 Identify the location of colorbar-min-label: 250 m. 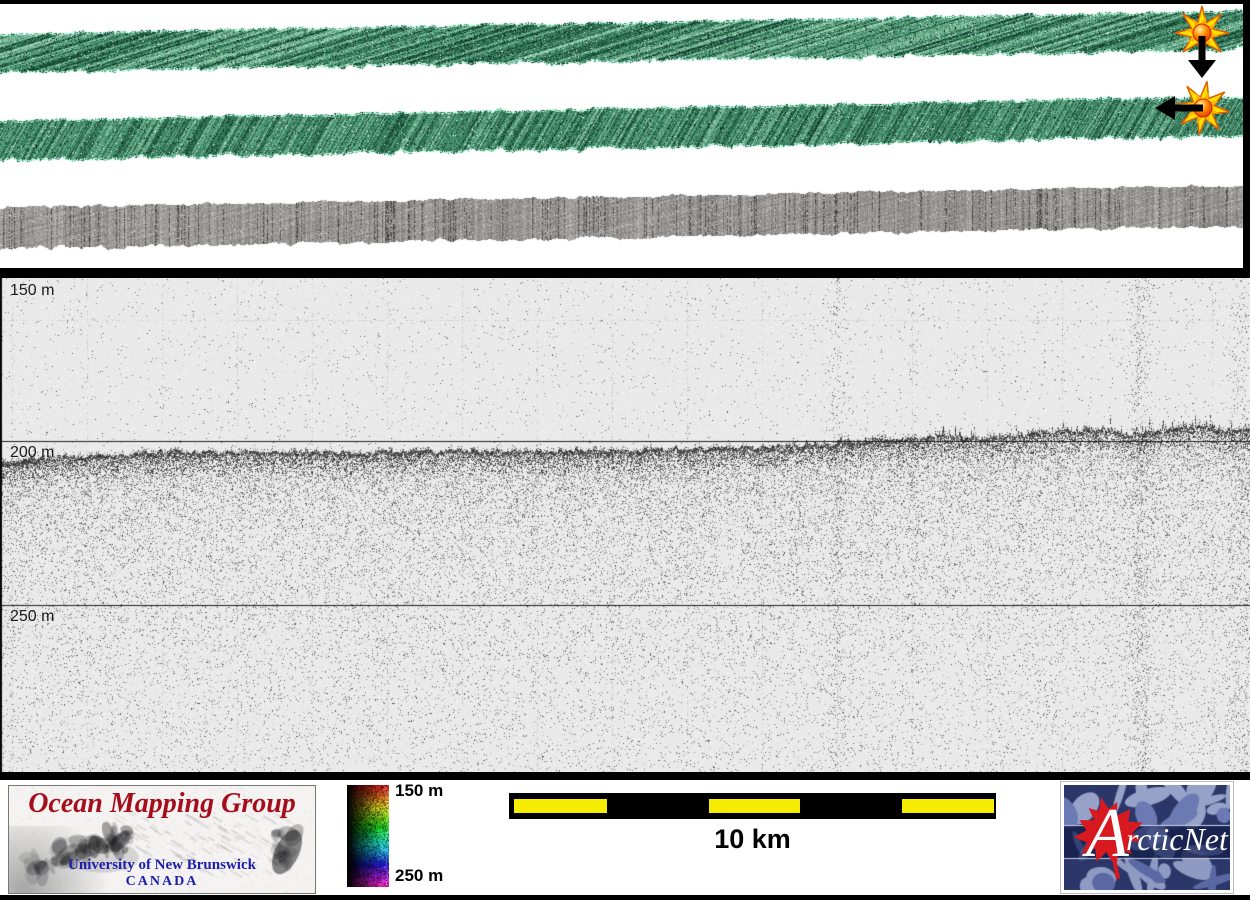
(419, 875).